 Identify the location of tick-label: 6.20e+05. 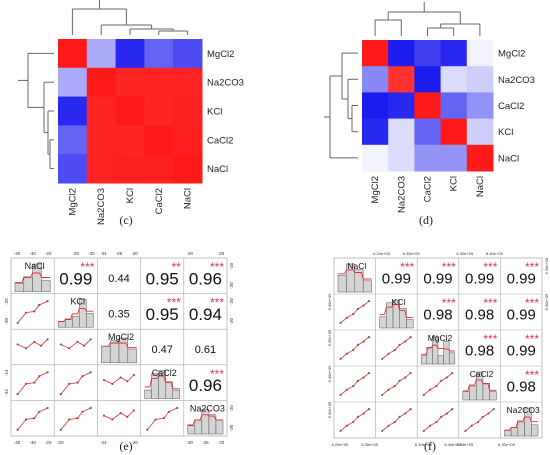
(341, 444).